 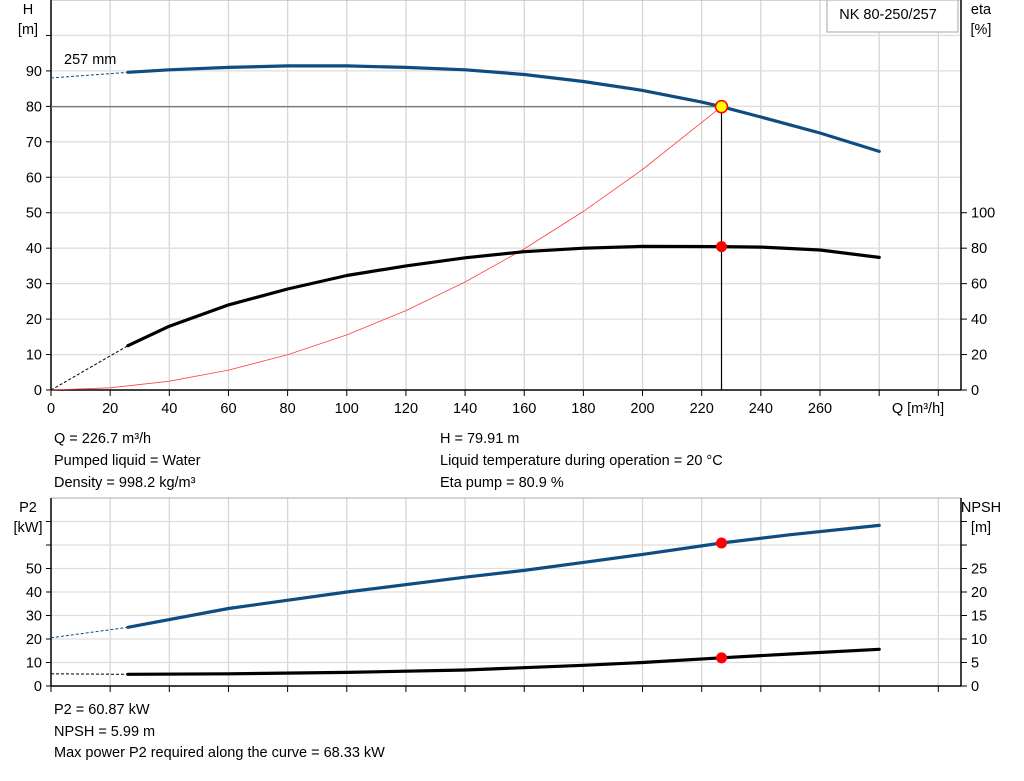 I want to click on x-tick-label: 20, so click(x=110, y=409).